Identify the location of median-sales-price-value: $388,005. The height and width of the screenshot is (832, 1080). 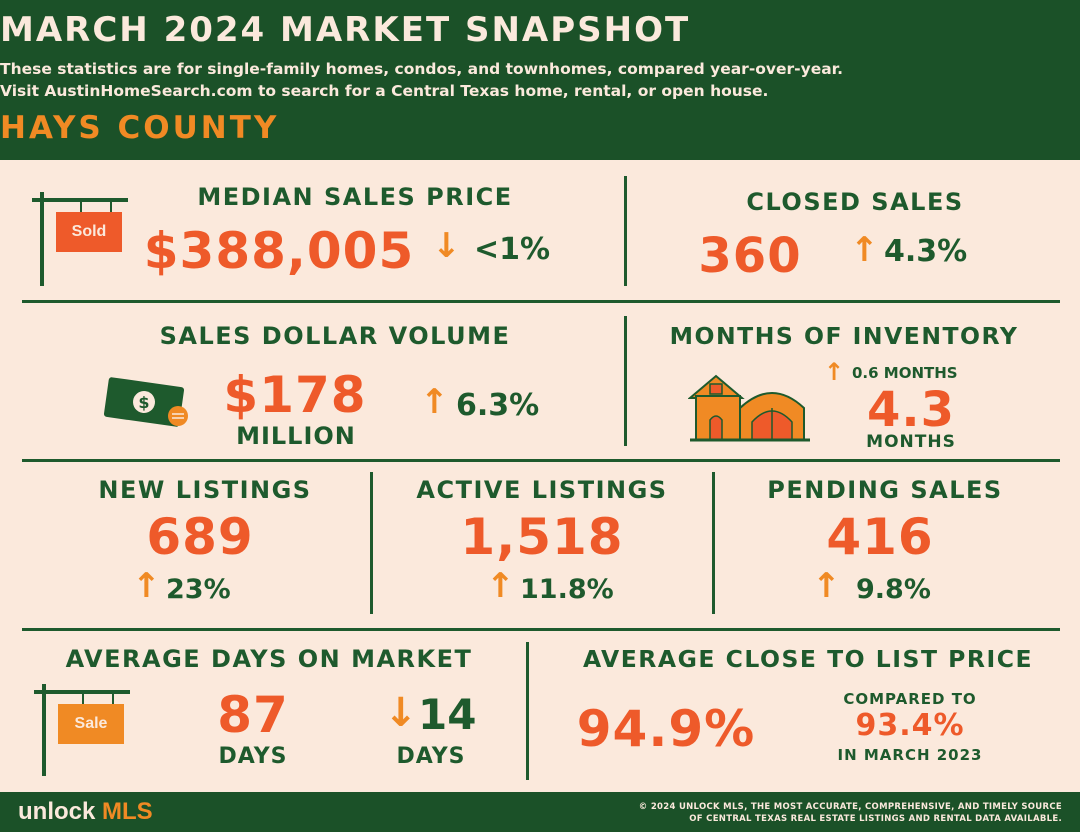
(279, 251).